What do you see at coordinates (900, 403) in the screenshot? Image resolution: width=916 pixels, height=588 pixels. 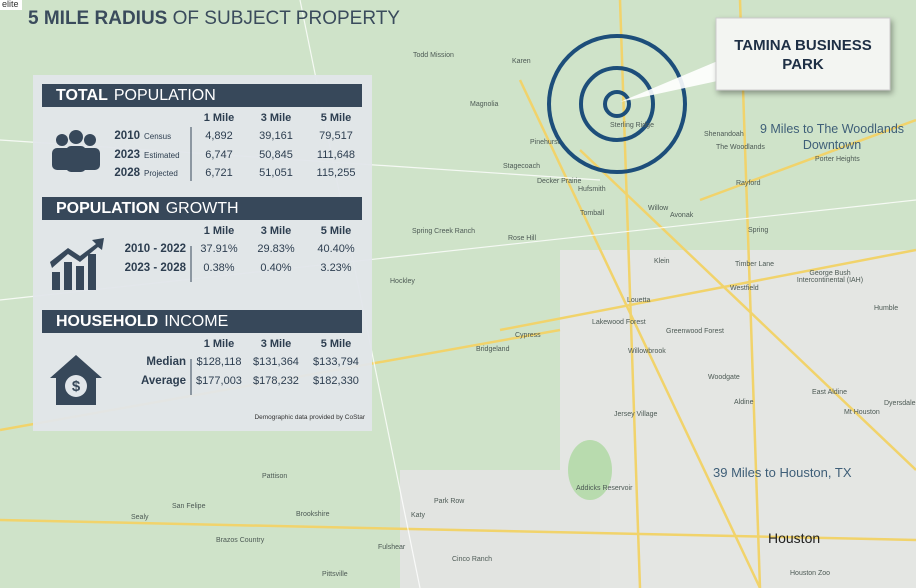 I see `place-label: Dyersdale` at bounding box center [900, 403].